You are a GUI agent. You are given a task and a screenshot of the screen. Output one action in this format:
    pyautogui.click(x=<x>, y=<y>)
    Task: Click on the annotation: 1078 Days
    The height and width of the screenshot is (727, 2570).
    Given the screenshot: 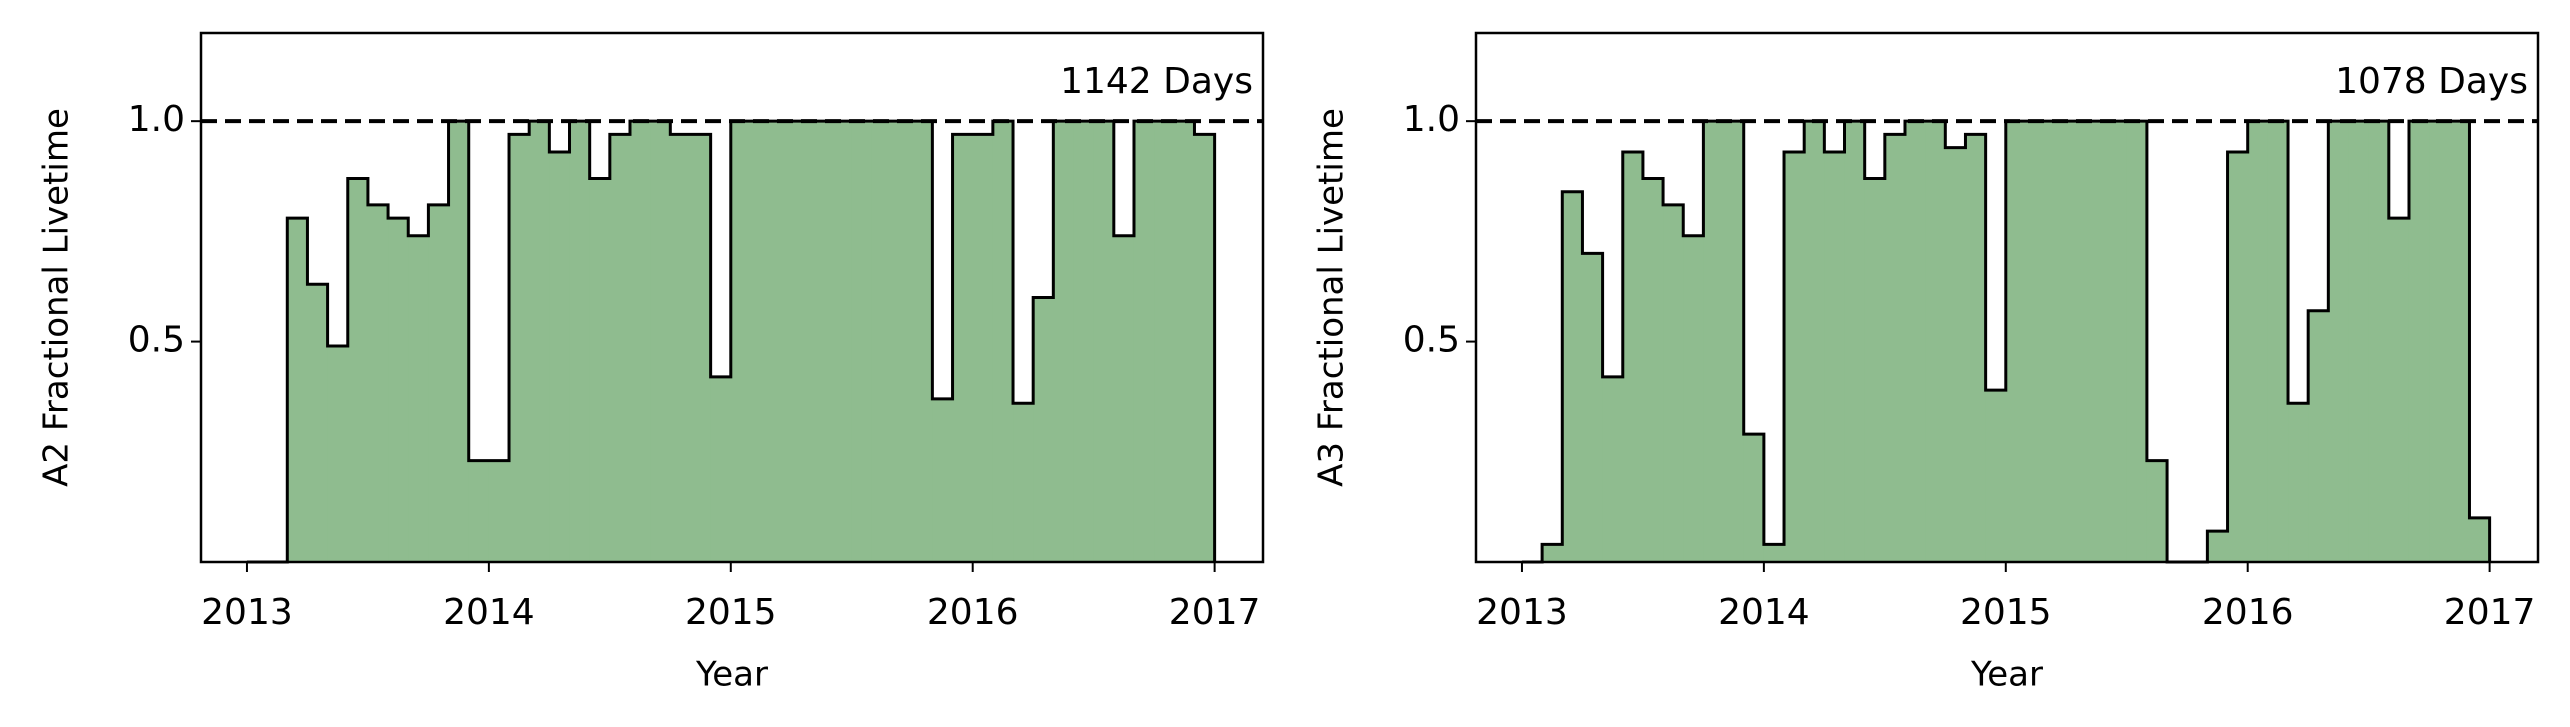 What is the action you would take?
    pyautogui.click(x=2431, y=81)
    